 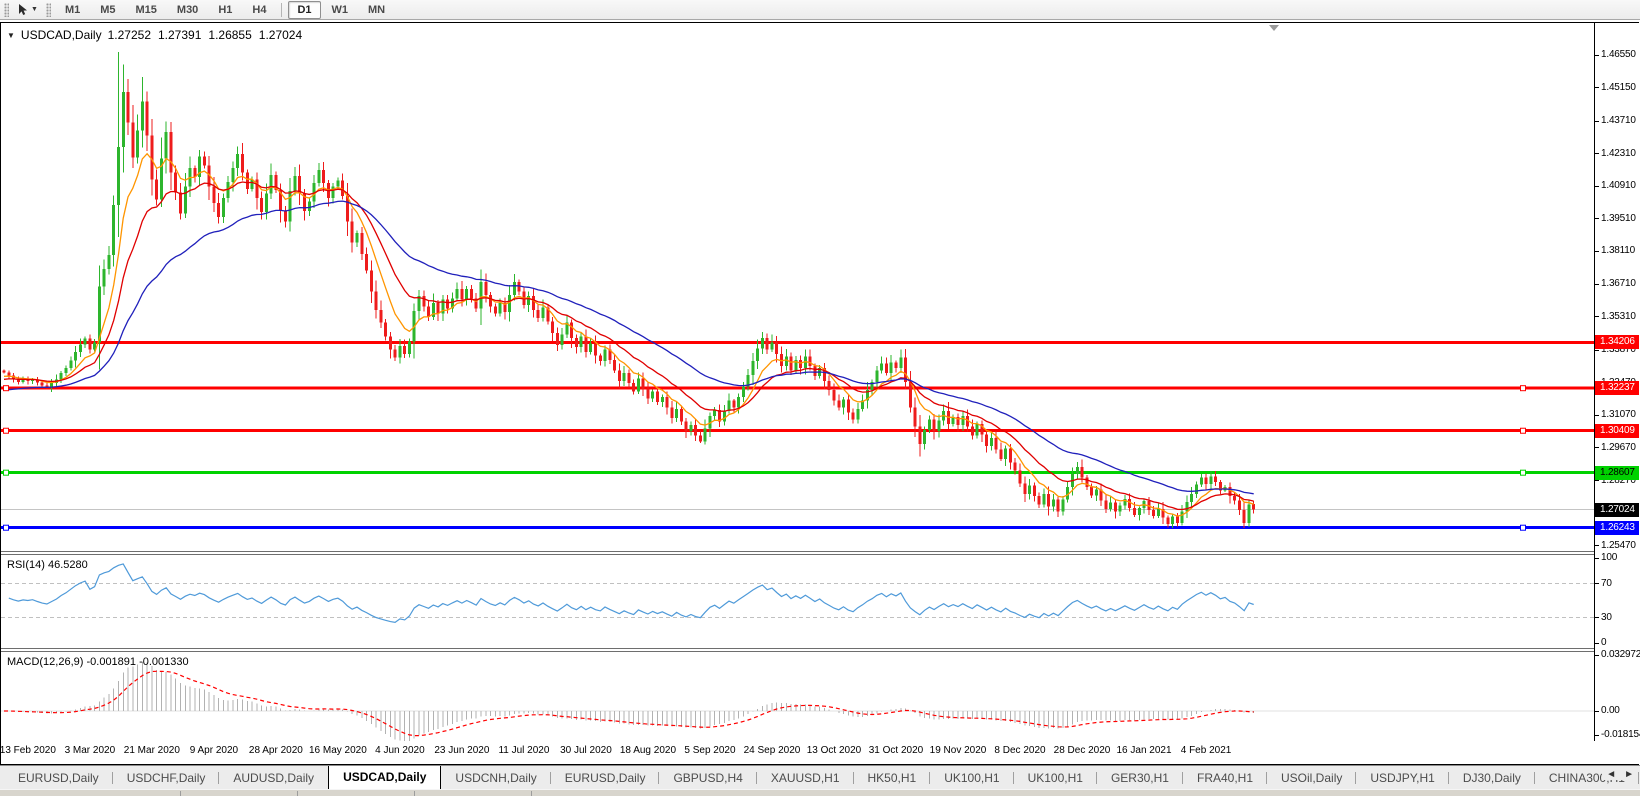 I want to click on timeframe-button-D1: D1, so click(x=304, y=9).